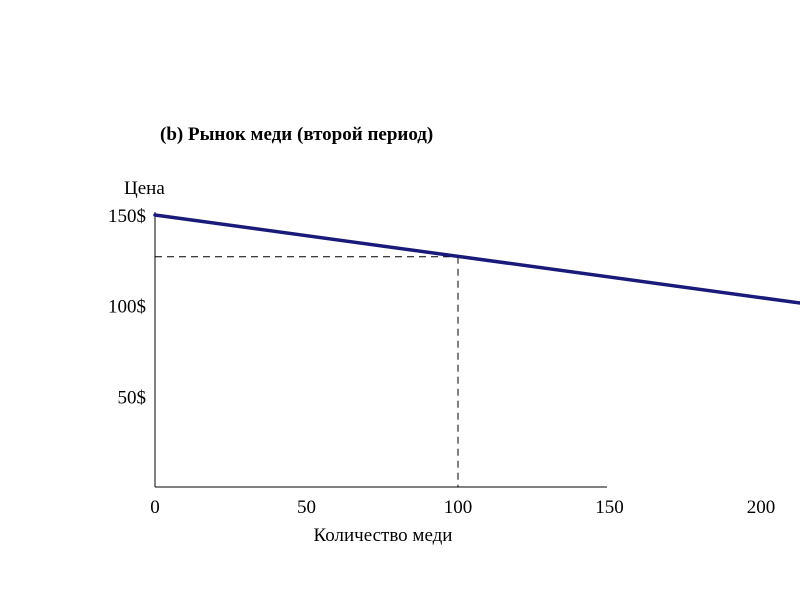 This screenshot has width=800, height=600. I want to click on y-axis-label: Цена, so click(144, 188).